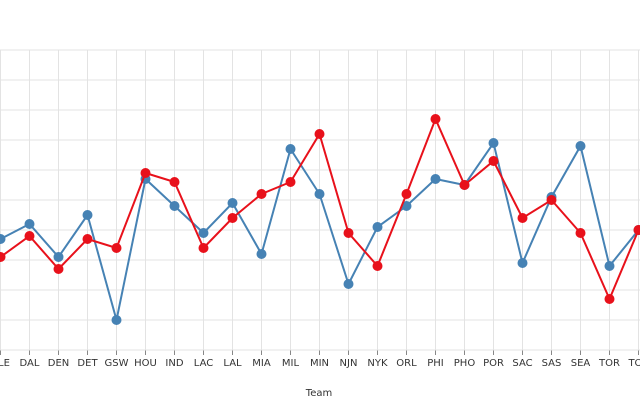  Describe the element at coordinates (145, 363) in the screenshot. I see `x-tick-label: HOU` at that location.